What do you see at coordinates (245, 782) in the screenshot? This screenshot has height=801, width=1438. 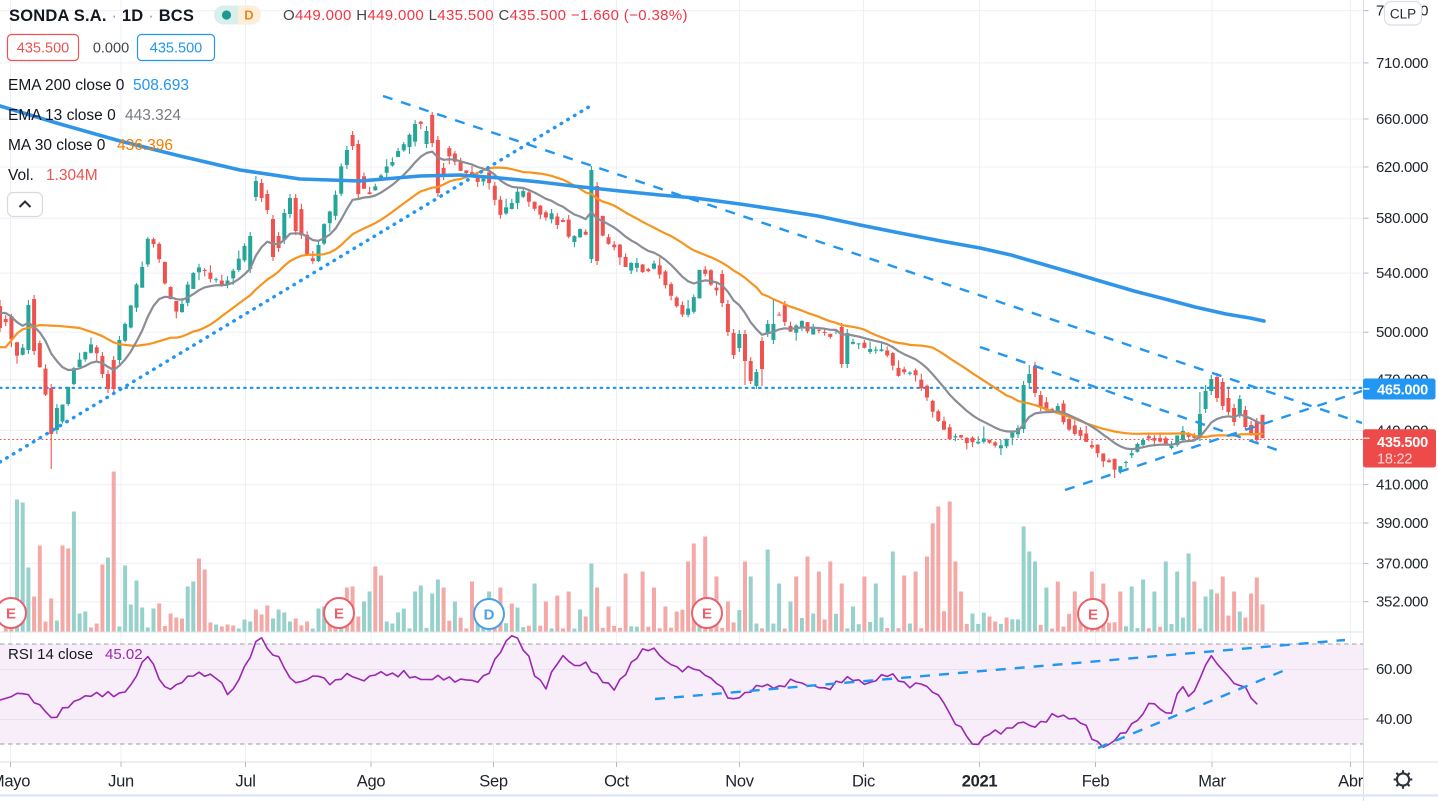 I see `svg-text: Jul` at bounding box center [245, 782].